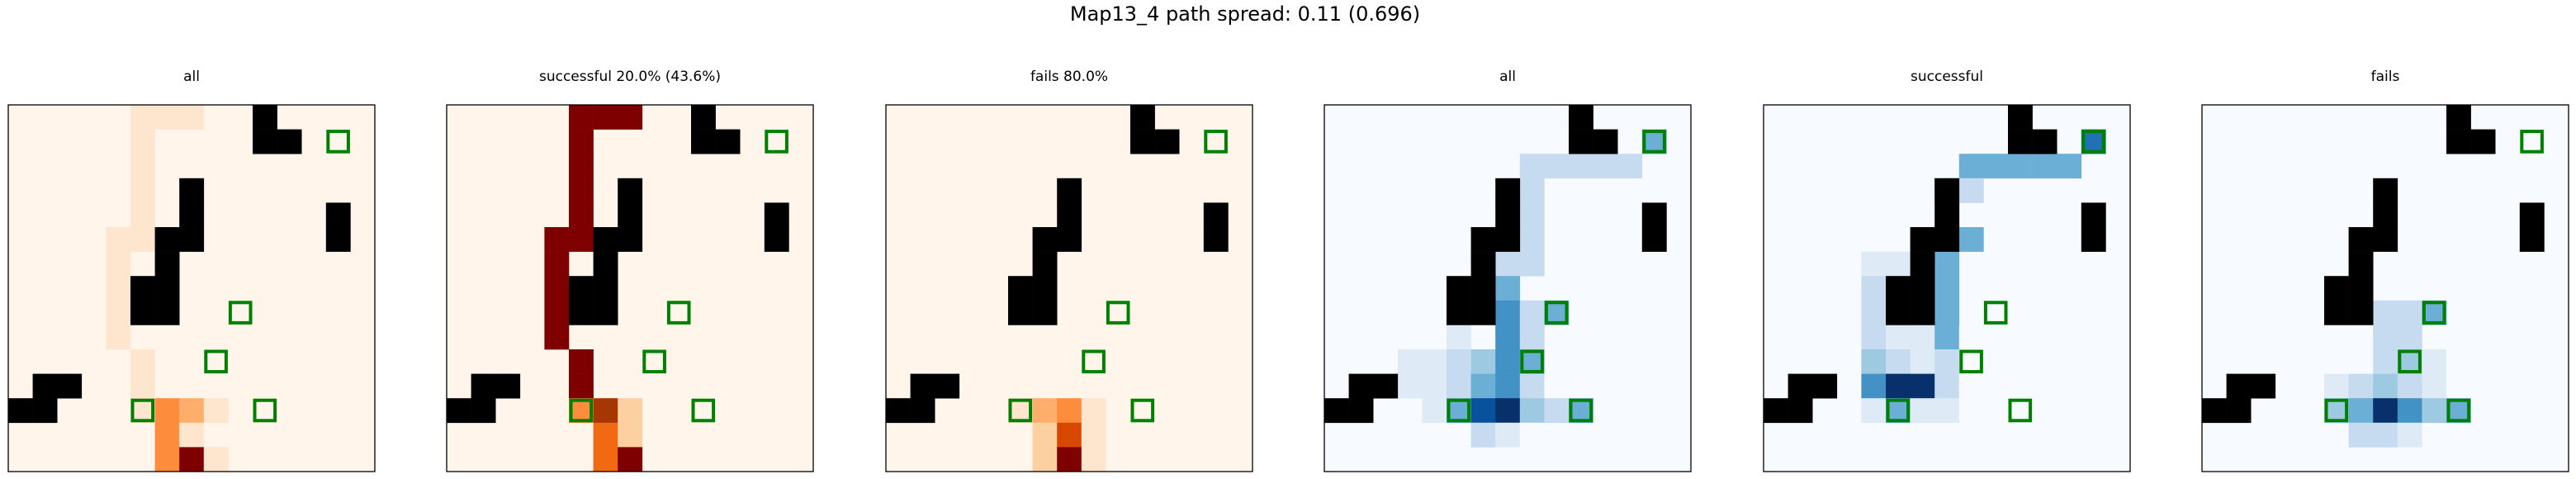  What do you see at coordinates (1947, 77) in the screenshot?
I see `panel-title: successful` at bounding box center [1947, 77].